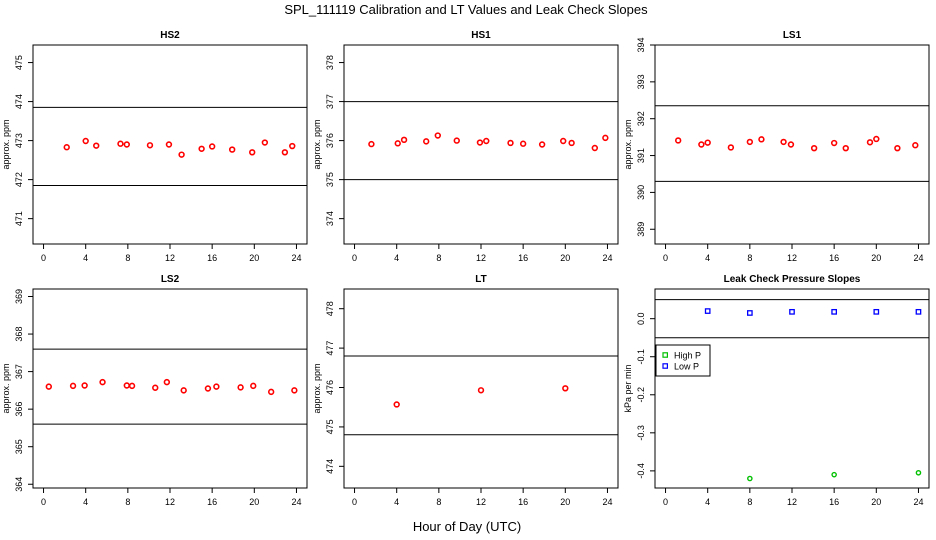 Image resolution: width=936 pixels, height=540 pixels. Describe the element at coordinates (641, 318) in the screenshot. I see `y-tick-label: 0.0` at that location.